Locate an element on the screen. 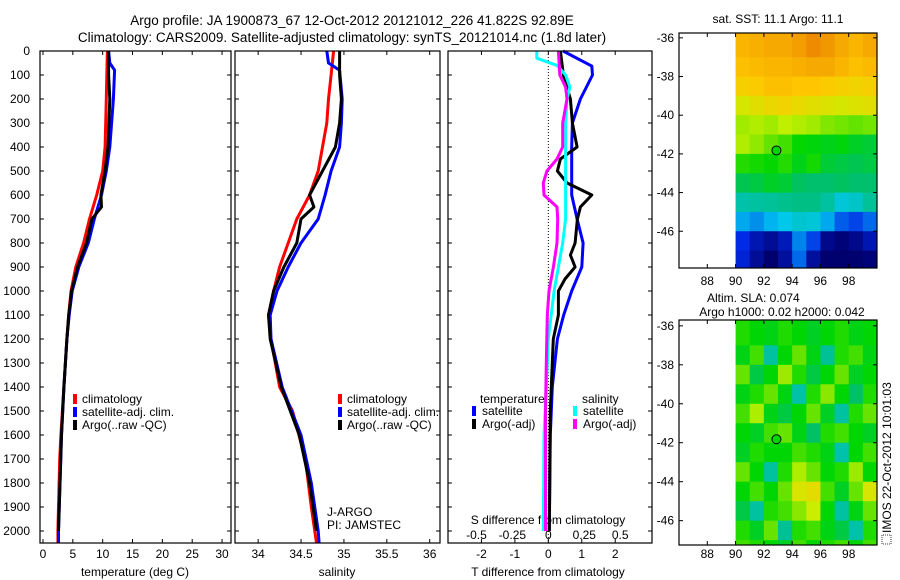 The image size is (900, 580). depth-tick-label: 1300 is located at coordinates (16, 363).